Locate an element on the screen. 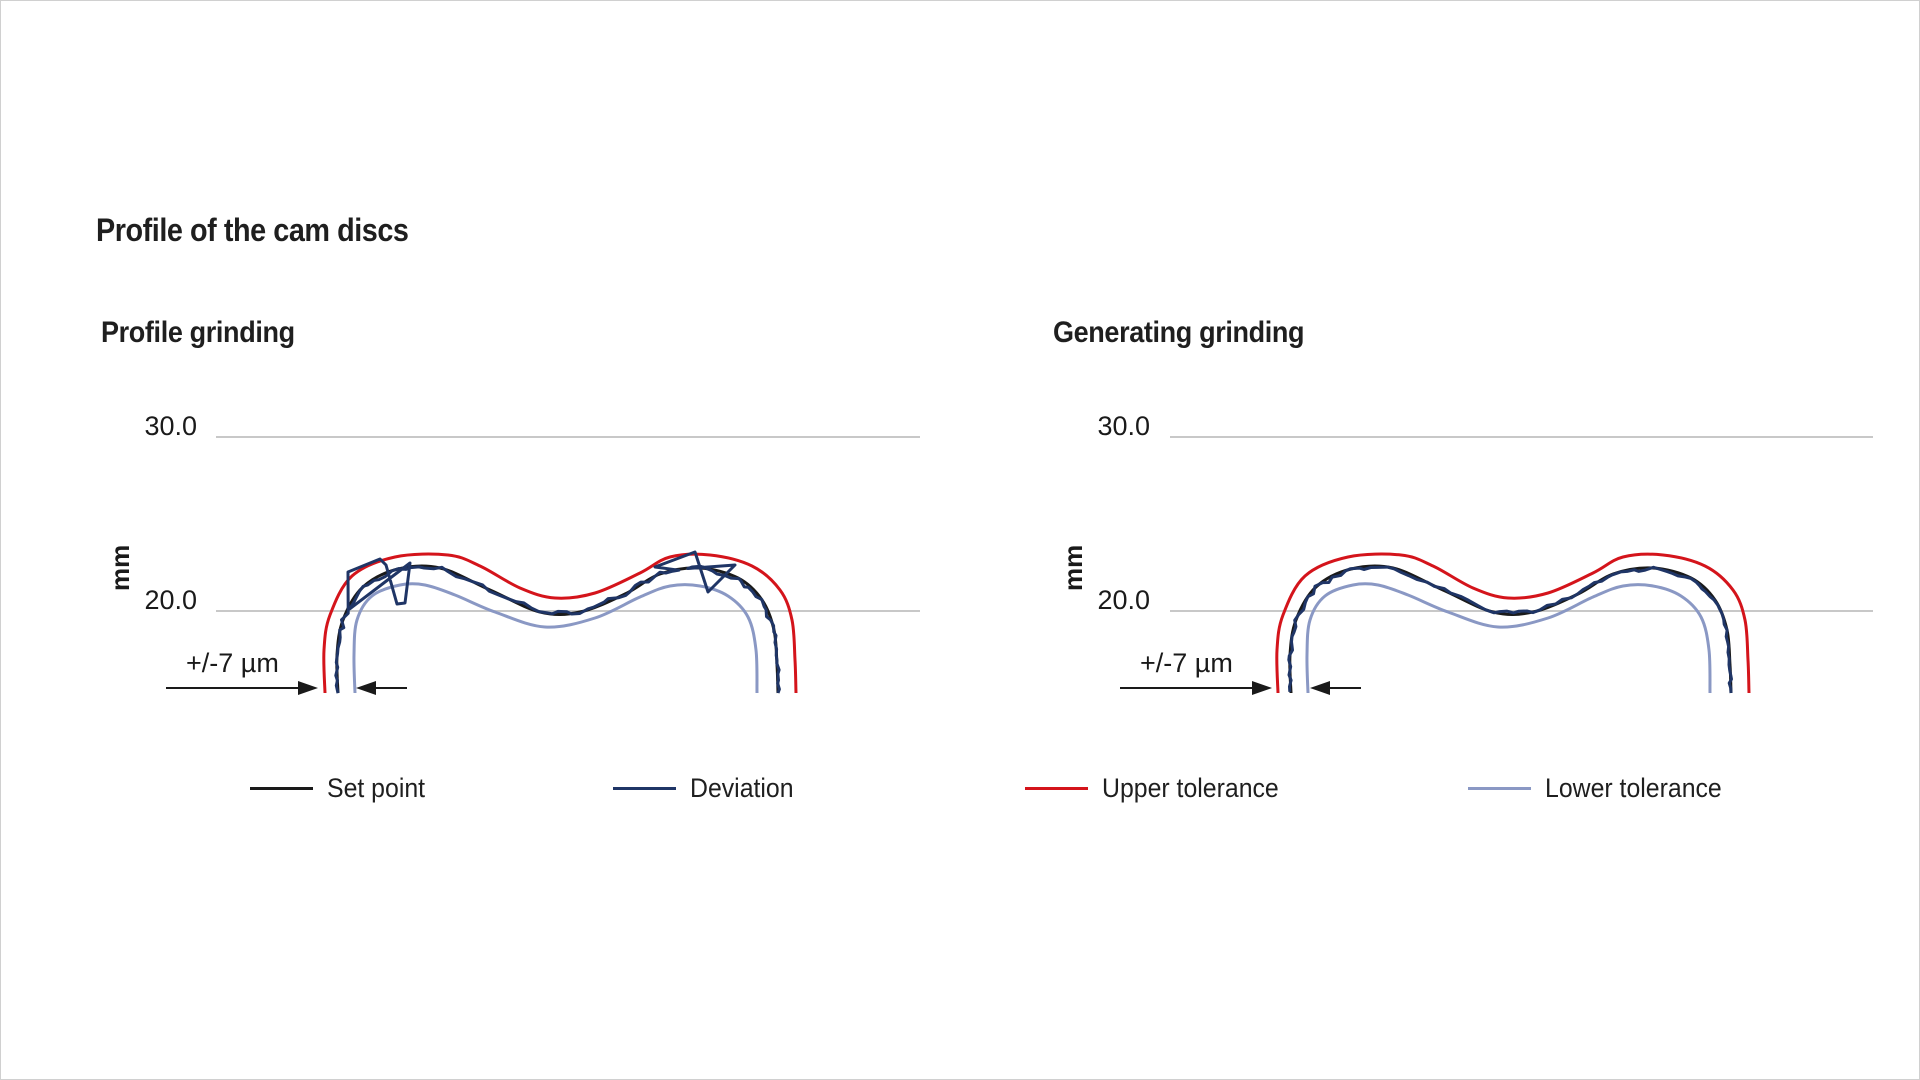  legend-item-set-point: Set point is located at coordinates (342, 788).